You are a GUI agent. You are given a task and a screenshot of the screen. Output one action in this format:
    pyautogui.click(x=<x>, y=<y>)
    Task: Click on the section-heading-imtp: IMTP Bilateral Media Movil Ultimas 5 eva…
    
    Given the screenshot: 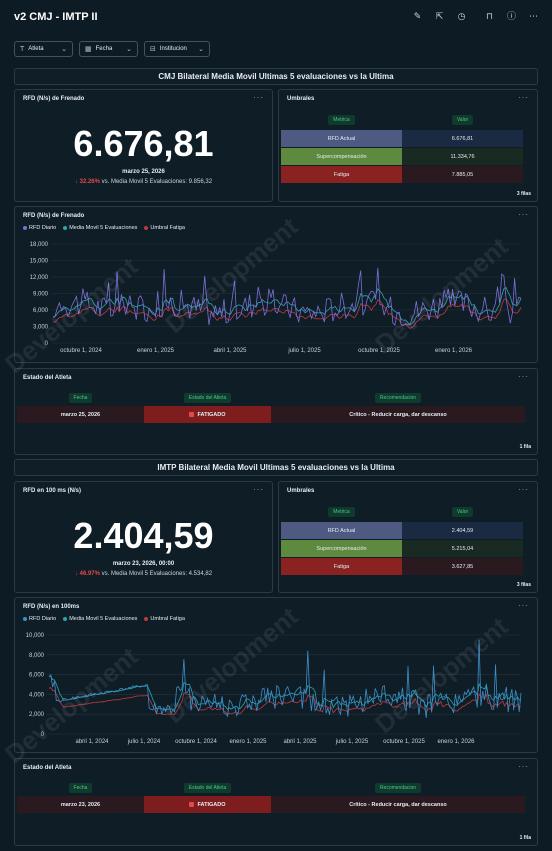 What is the action you would take?
    pyautogui.click(x=276, y=467)
    